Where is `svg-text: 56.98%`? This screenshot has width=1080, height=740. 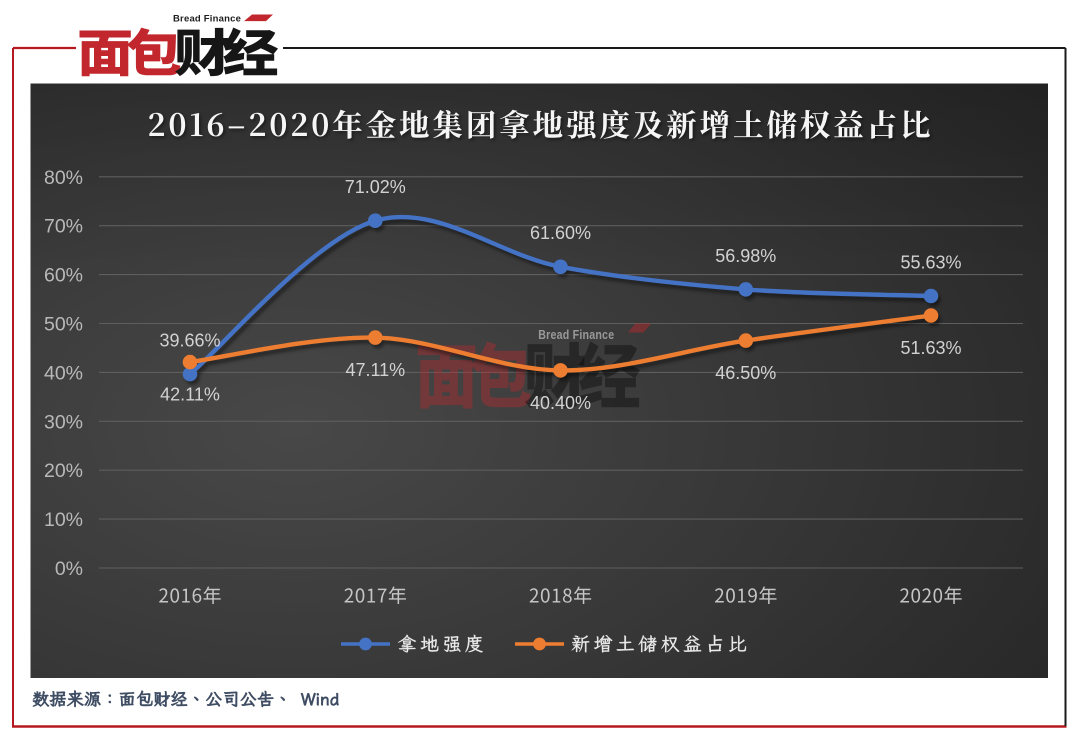 svg-text: 56.98% is located at coordinates (745, 256).